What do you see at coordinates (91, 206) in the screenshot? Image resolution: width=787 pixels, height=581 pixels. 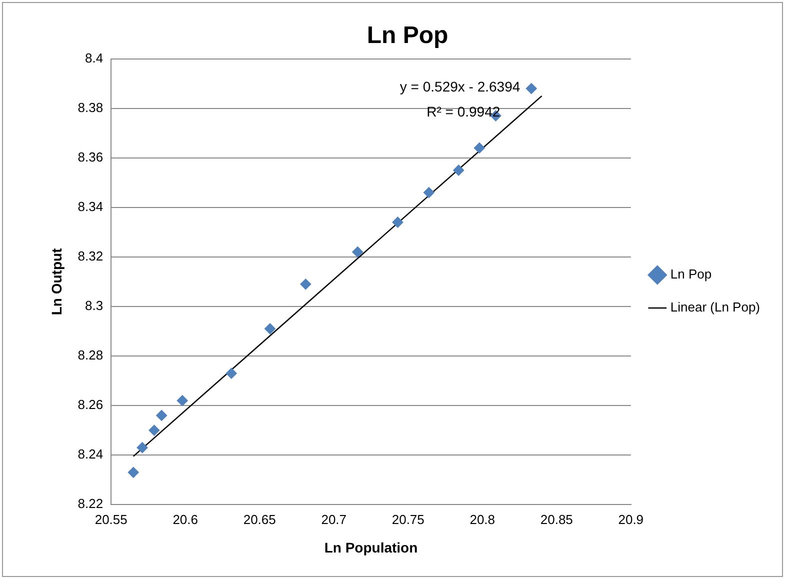 I see `y-tick-label: 8.34` at bounding box center [91, 206].